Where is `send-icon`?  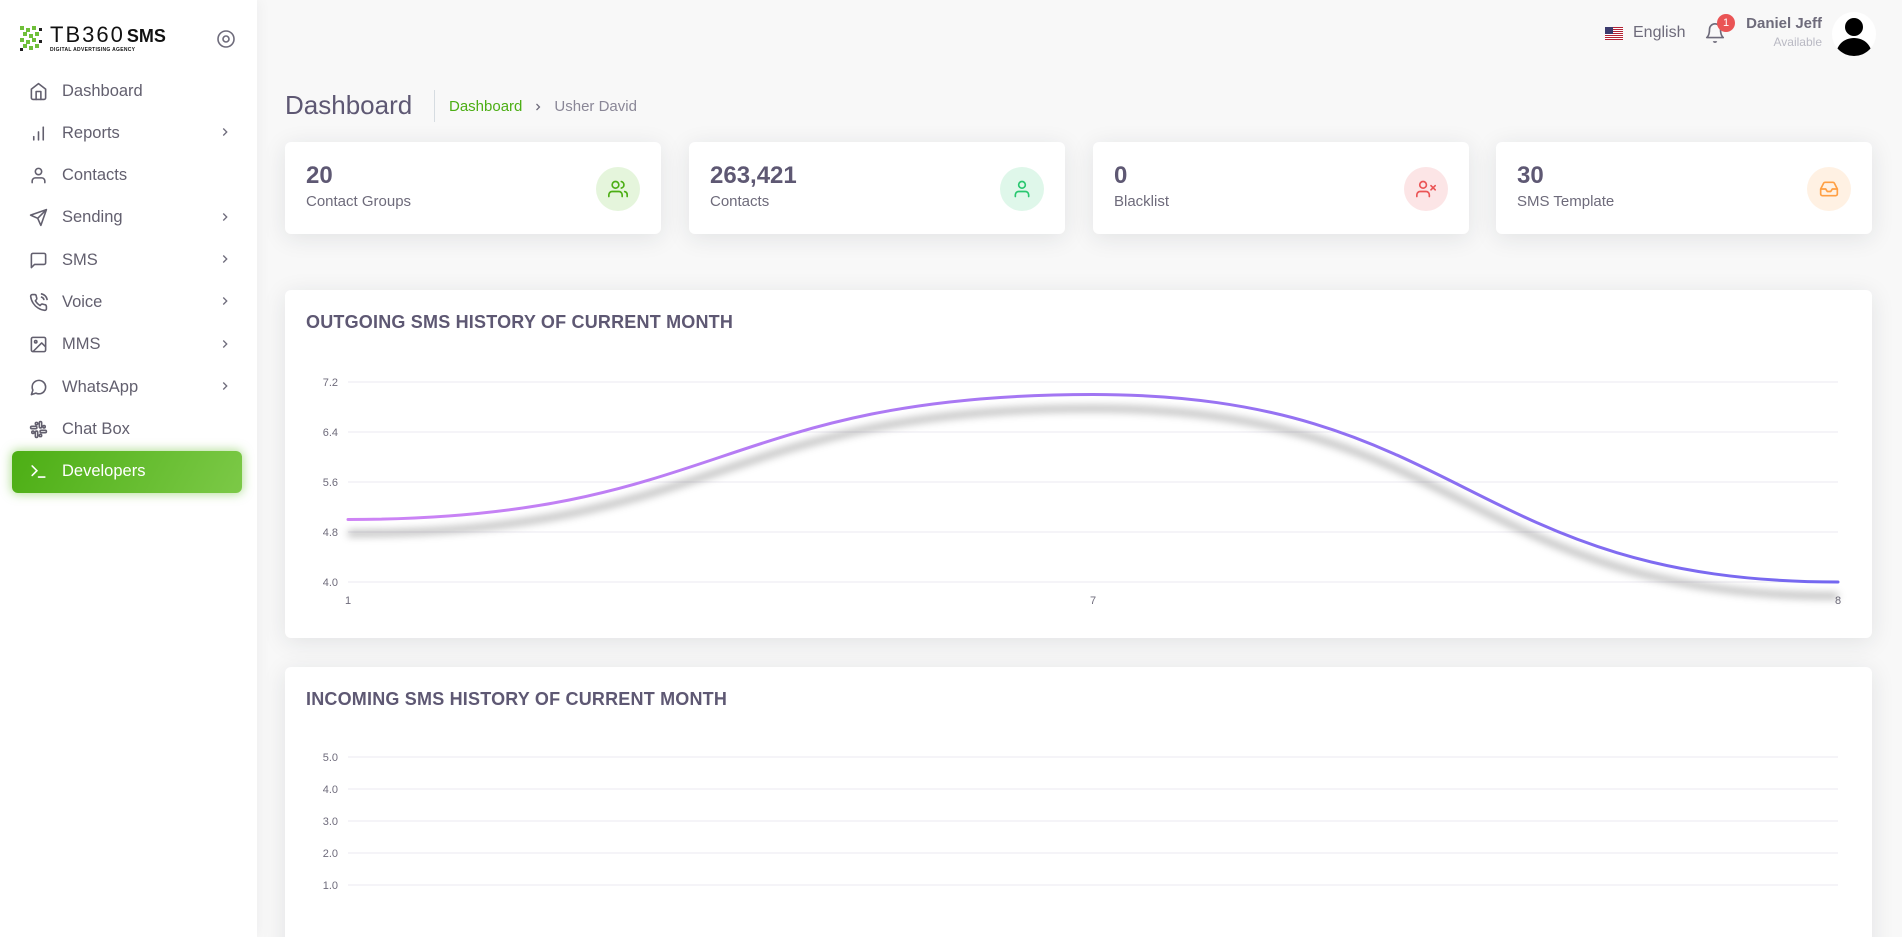
send-icon is located at coordinates (38, 218).